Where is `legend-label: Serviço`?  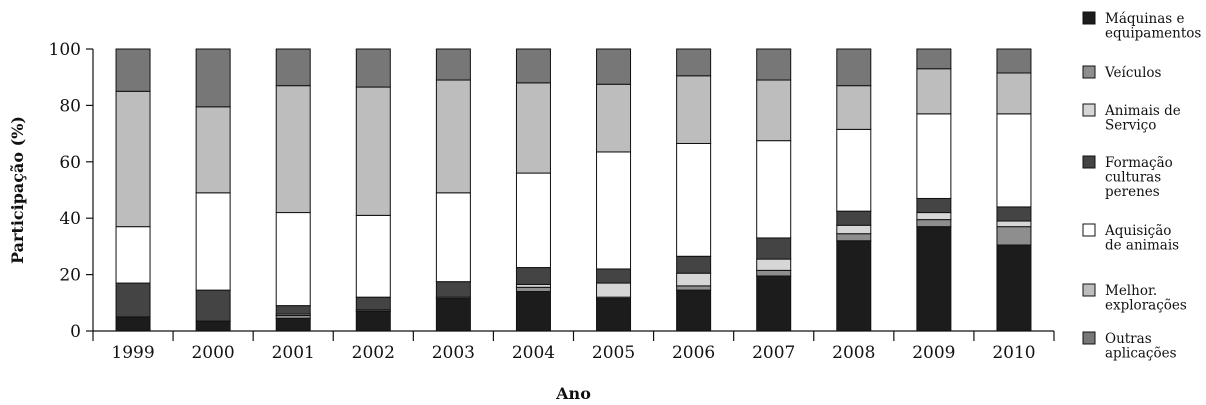
legend-label: Serviço is located at coordinates (1130, 126).